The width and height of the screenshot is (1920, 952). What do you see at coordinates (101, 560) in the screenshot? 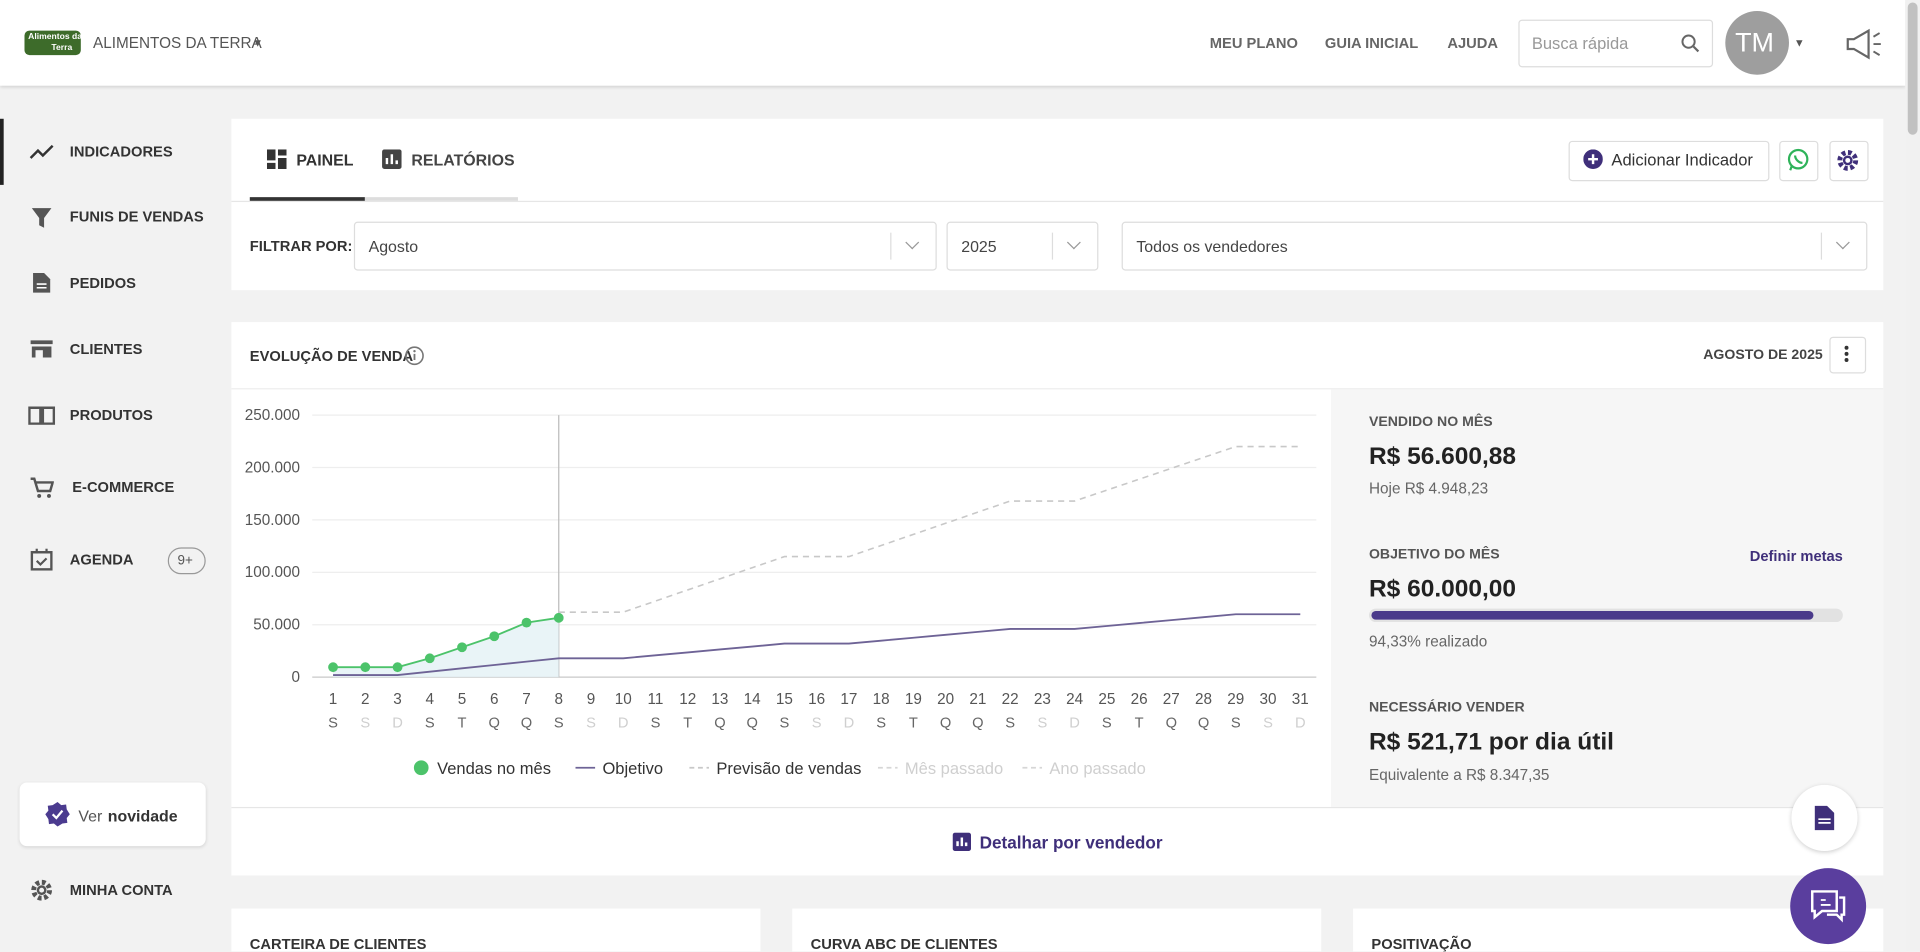
I see `nav-item: AGENDA` at bounding box center [101, 560].